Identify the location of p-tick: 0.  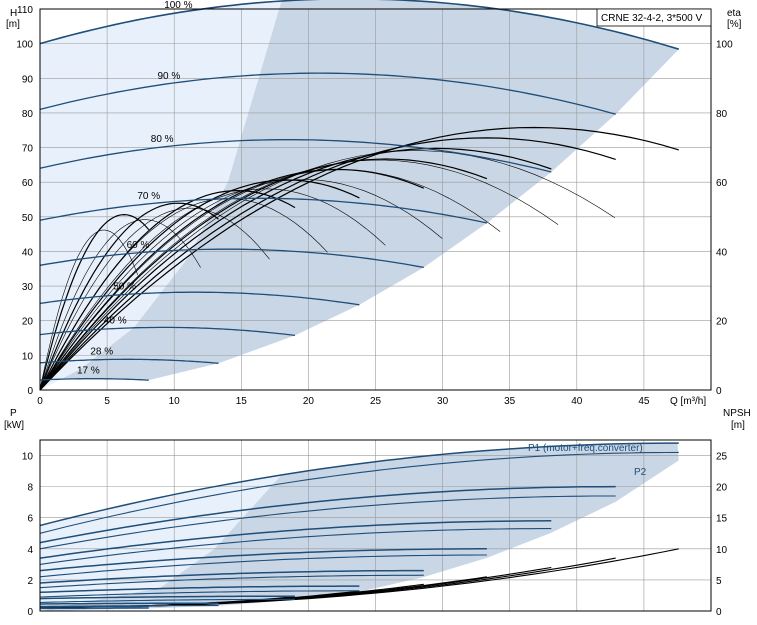
(30, 612).